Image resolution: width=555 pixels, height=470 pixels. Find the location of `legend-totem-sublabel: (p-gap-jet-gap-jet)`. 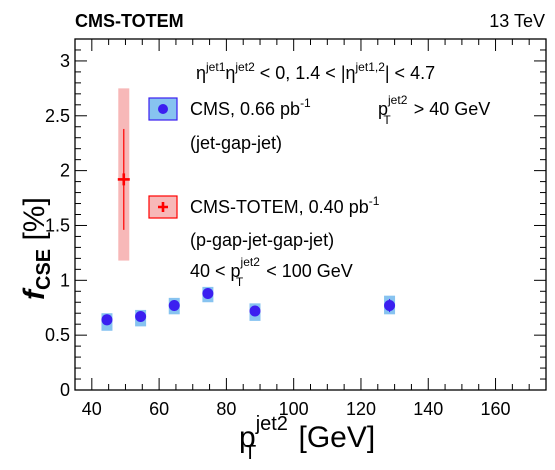

legend-totem-sublabel: (p-gap-jet-gap-jet) is located at coordinates (262, 240).